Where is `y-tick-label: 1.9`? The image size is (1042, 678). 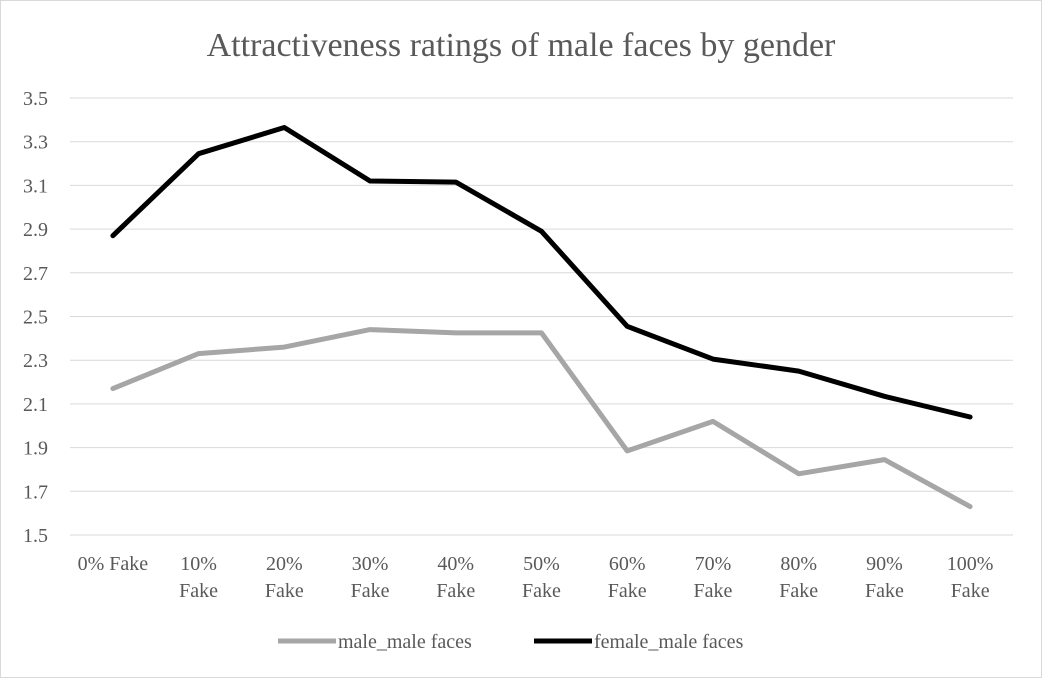
y-tick-label: 1.9 is located at coordinates (35, 449).